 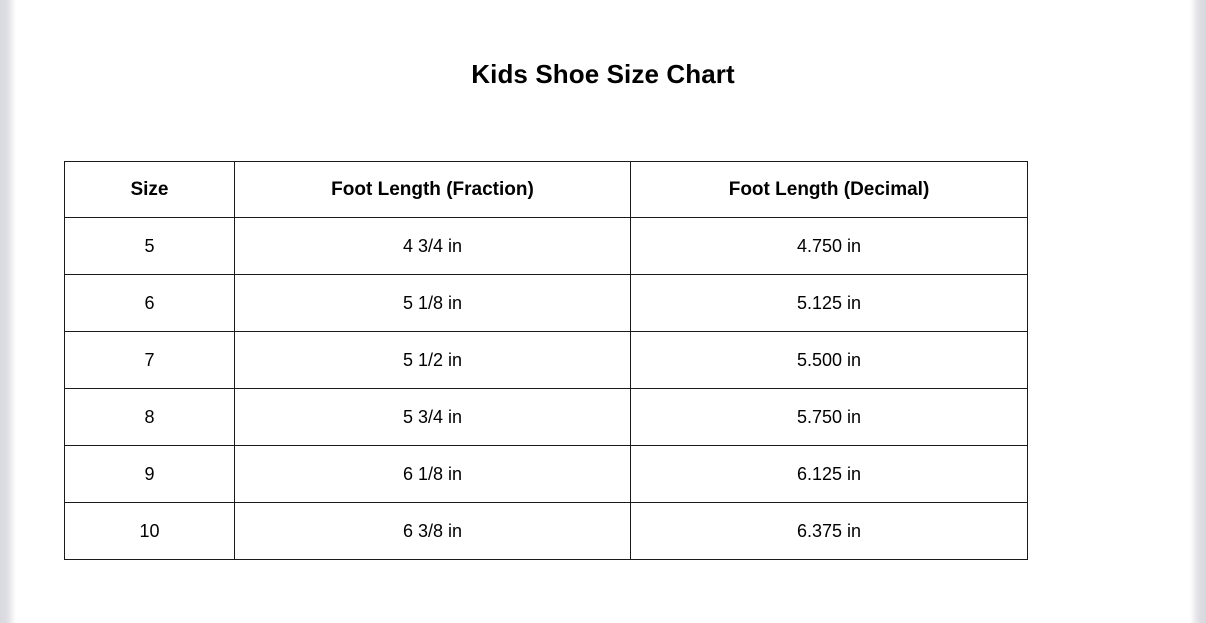 What do you see at coordinates (829, 303) in the screenshot?
I see `cell-decimal: 5.125 in` at bounding box center [829, 303].